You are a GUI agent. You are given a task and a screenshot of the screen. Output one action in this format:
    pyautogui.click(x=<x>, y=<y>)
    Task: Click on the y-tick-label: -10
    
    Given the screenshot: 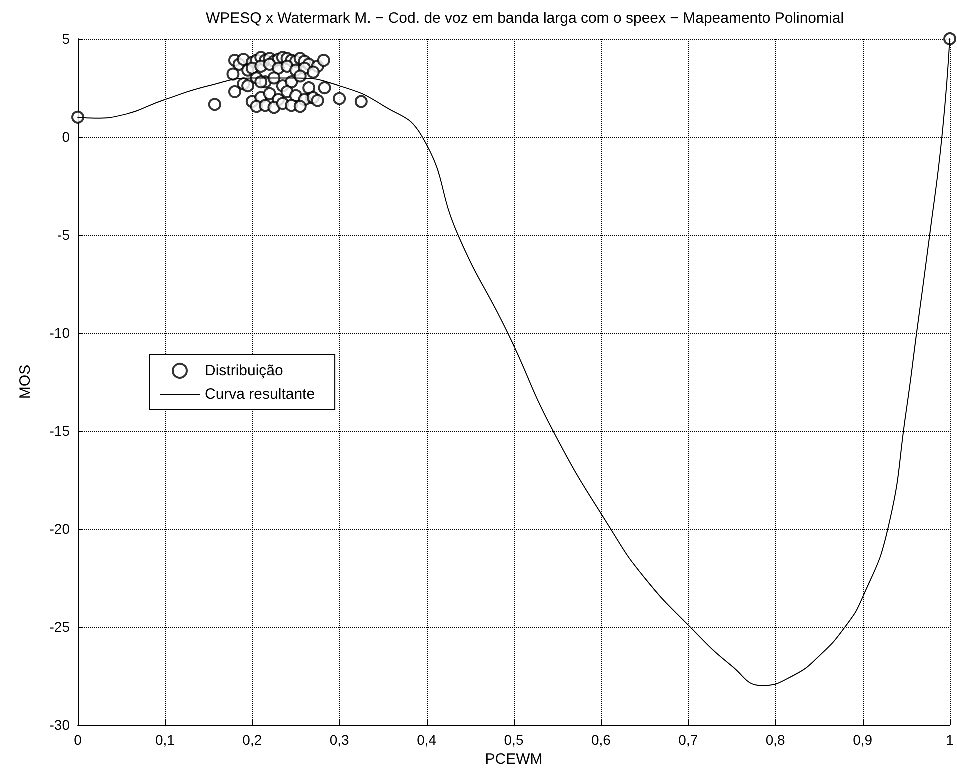 What is the action you would take?
    pyautogui.click(x=60, y=333)
    